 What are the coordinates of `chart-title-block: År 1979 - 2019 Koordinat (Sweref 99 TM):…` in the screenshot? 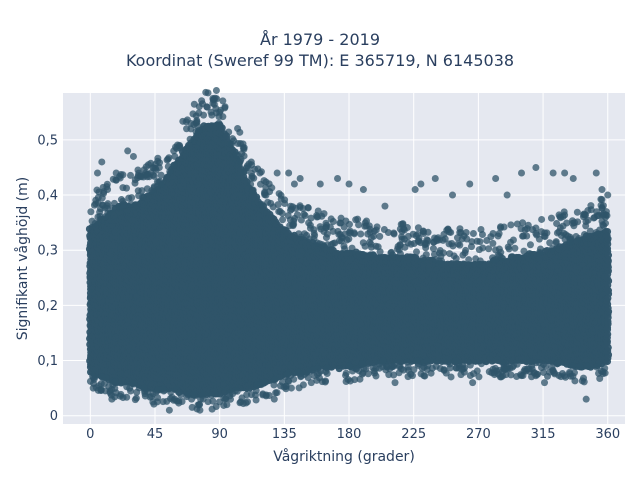 It's located at (320, 50).